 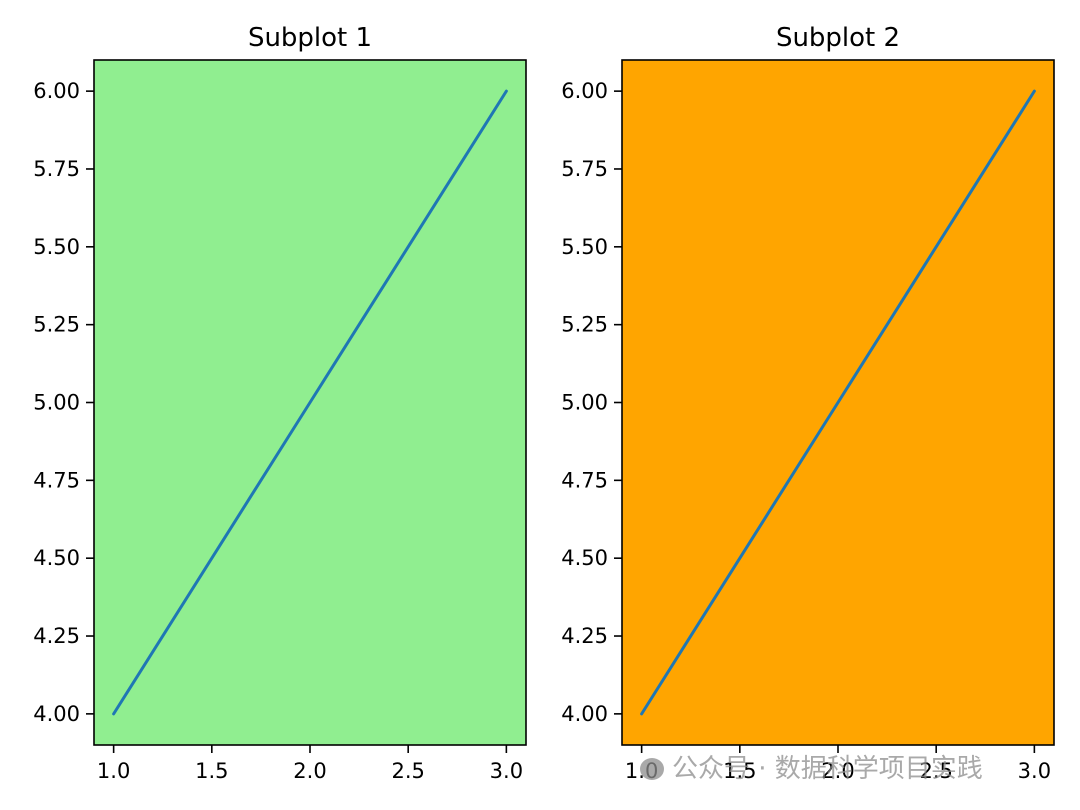 I want to click on subplot-title: Subplot 1, so click(x=310, y=38).